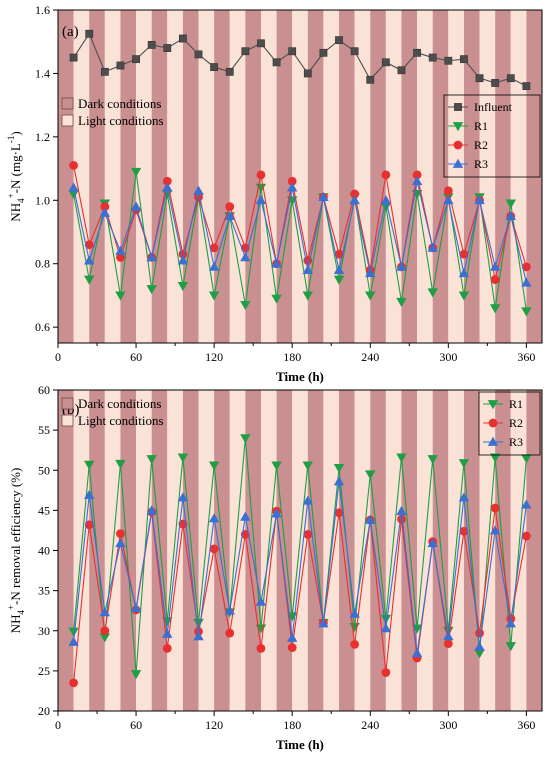 This screenshot has width=550, height=768. Describe the element at coordinates (67, 420) in the screenshot. I see `light-swatch` at that location.